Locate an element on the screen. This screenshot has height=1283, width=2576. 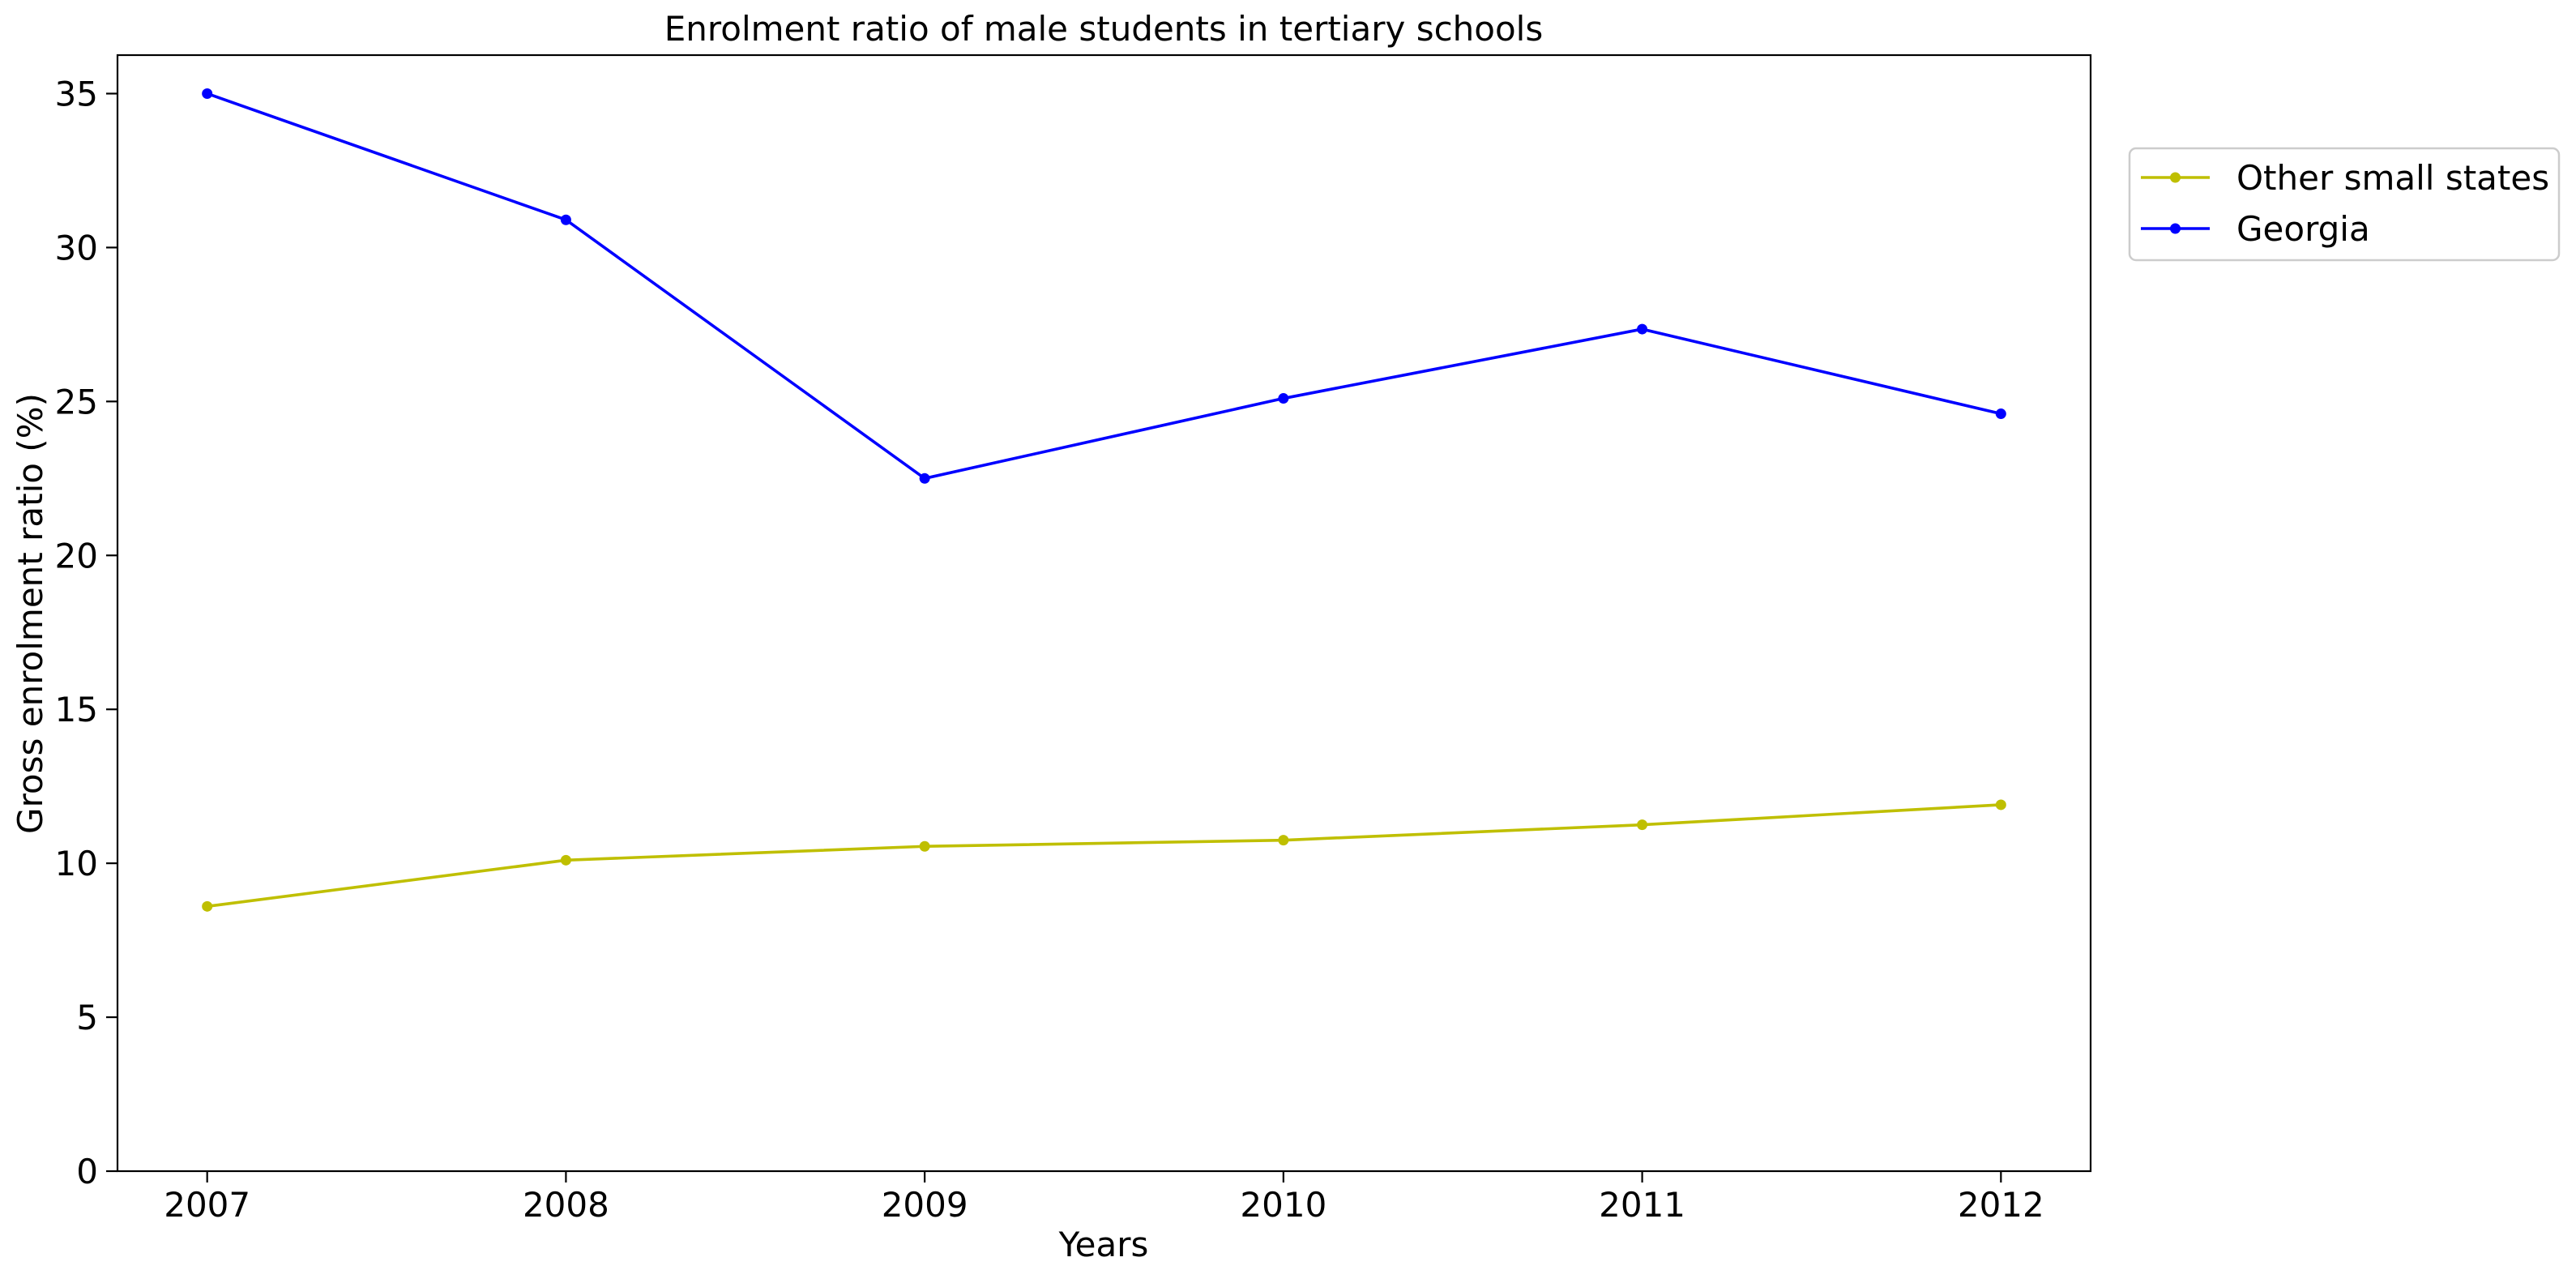
legend-label: Georgia is located at coordinates (2303, 229).